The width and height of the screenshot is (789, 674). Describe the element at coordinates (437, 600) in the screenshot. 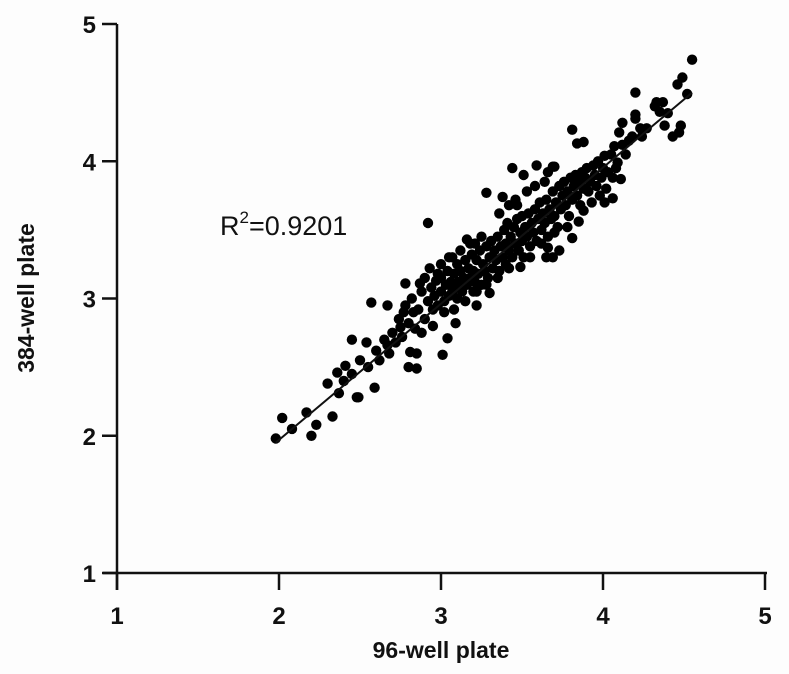

I see `x-axis: 1 2 3 4 5` at that location.